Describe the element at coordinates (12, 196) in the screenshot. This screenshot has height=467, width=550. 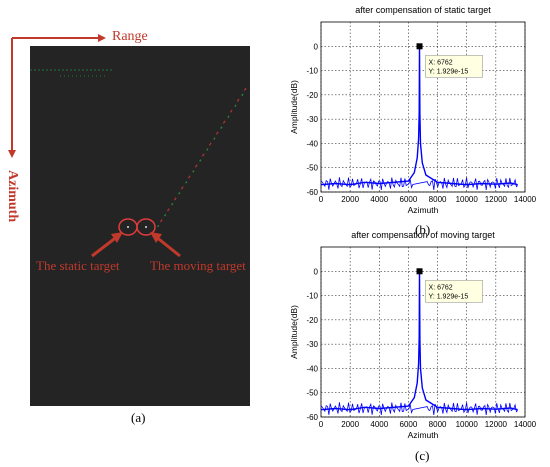
I see `azimuth-label: Azimuth` at that location.